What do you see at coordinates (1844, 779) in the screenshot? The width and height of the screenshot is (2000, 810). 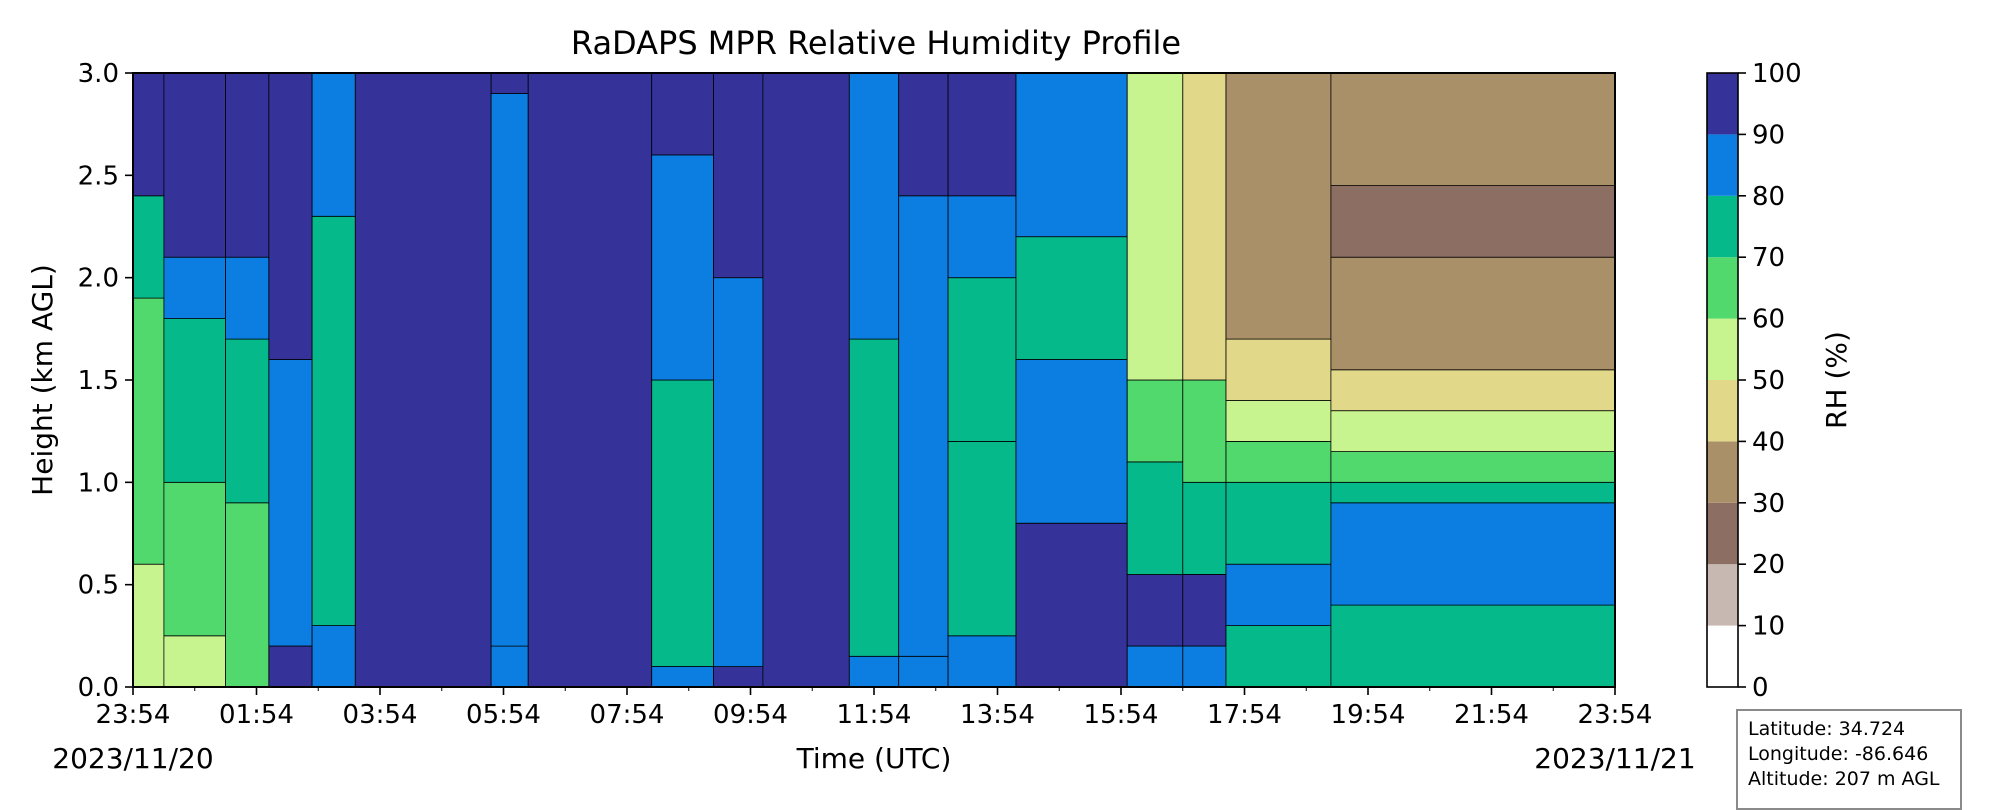 I see `altitude-text: Altitude: 207 m AGL` at bounding box center [1844, 779].